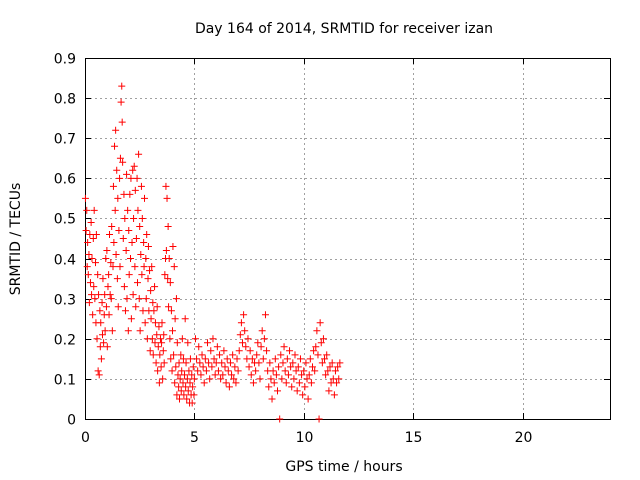 This screenshot has height=480, width=640. Describe the element at coordinates (343, 467) in the screenshot. I see `x-axis-label: GPS time / hours` at that location.